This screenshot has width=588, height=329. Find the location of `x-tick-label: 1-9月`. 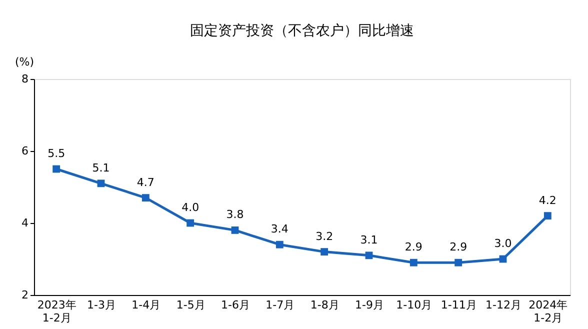

x-tick-label: 1-9月 is located at coordinates (369, 305).